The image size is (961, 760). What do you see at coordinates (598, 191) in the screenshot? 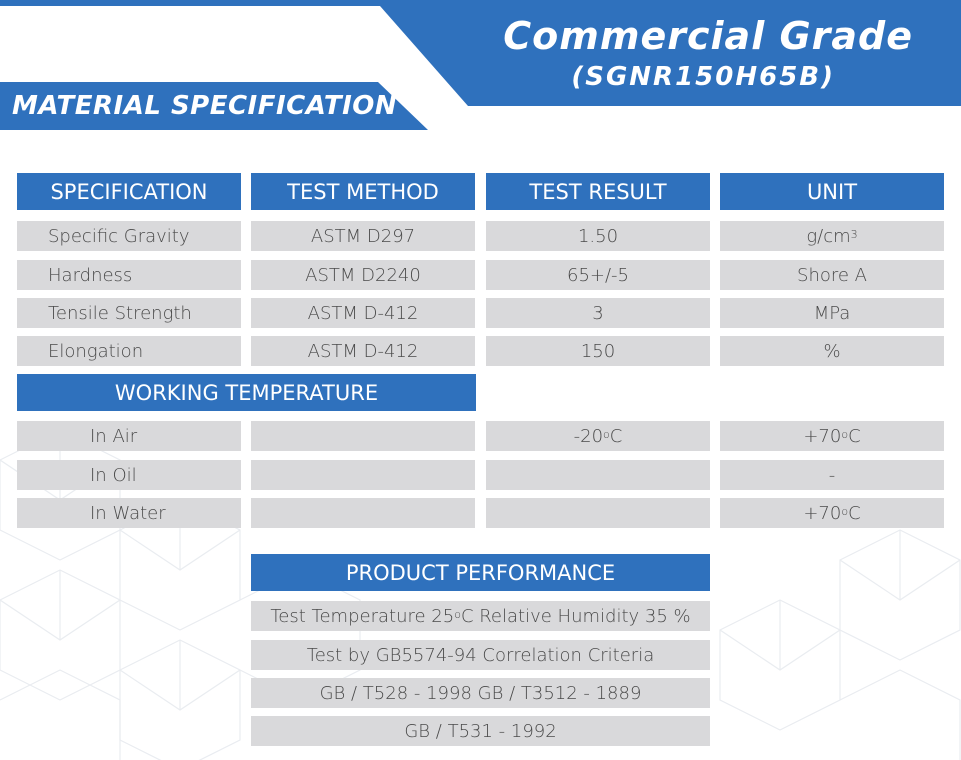
I see `column-header-test-result: TEST RESULT` at bounding box center [598, 191].